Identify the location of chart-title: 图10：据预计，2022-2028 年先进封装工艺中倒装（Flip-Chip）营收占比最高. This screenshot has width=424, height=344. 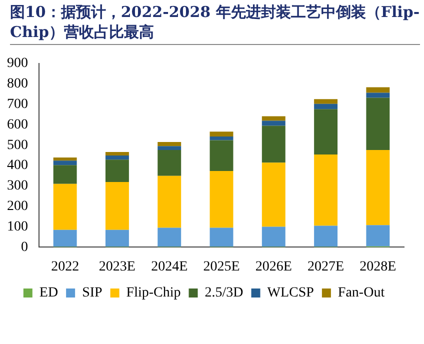
(215, 23).